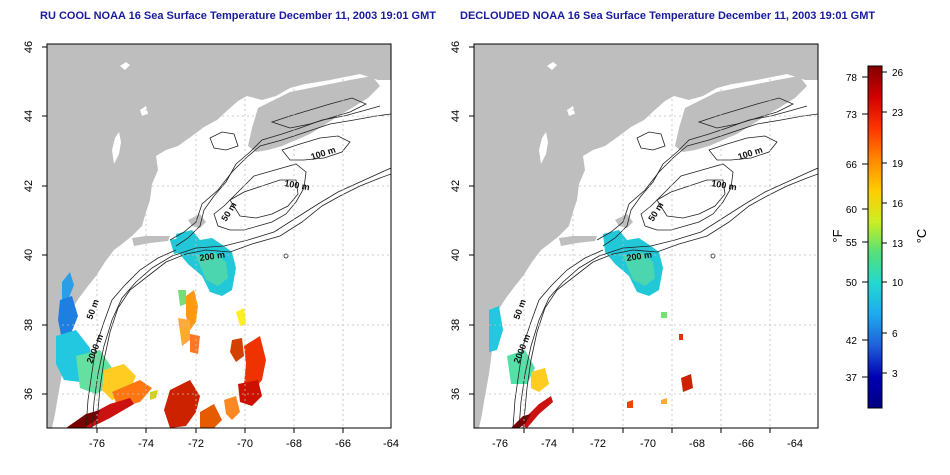  Describe the element at coordinates (875, 237) in the screenshot. I see `colorbar-strip` at that location.